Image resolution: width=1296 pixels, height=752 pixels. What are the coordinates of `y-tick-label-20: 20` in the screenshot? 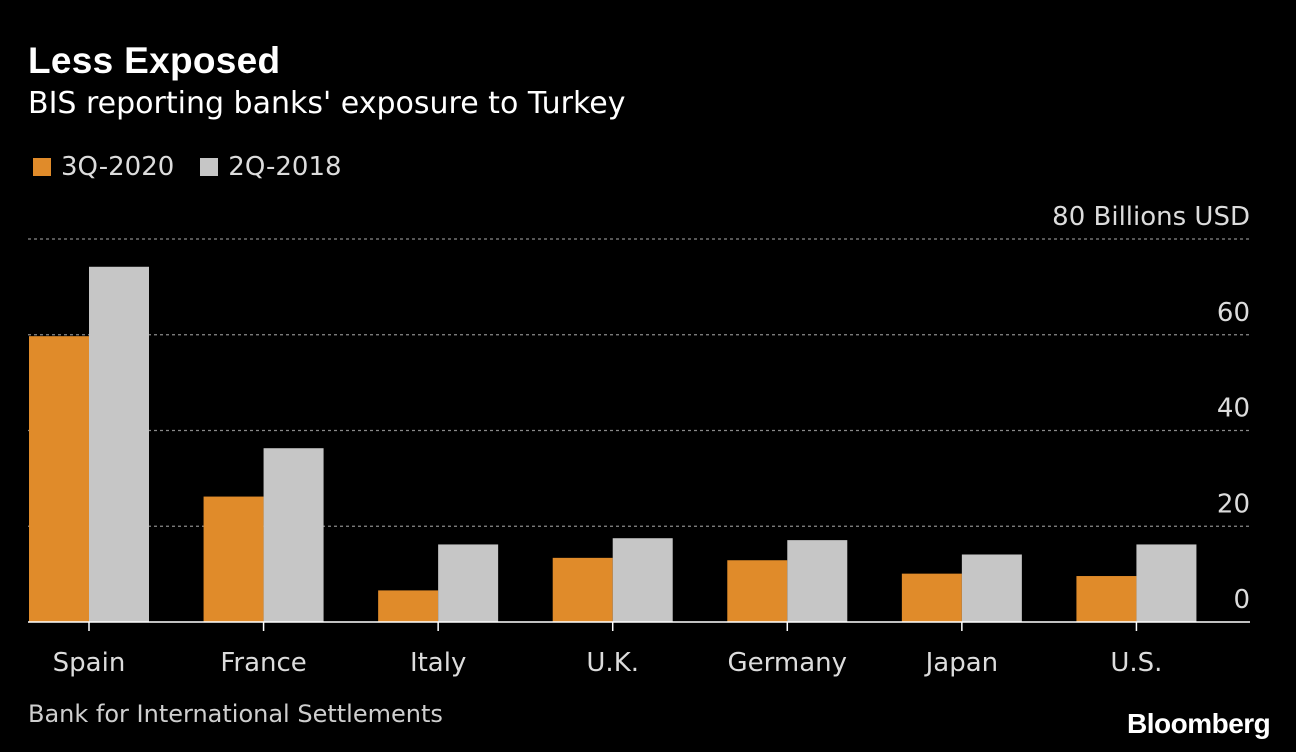 It's located at (1233, 504).